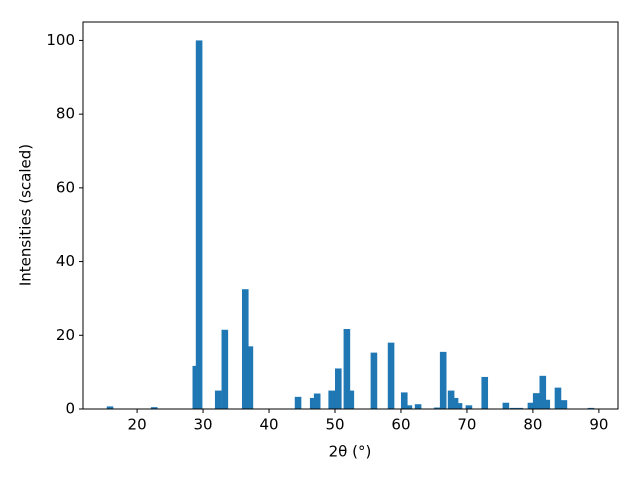  What do you see at coordinates (65, 335) in the screenshot?
I see `y-tick-label: 20` at bounding box center [65, 335].